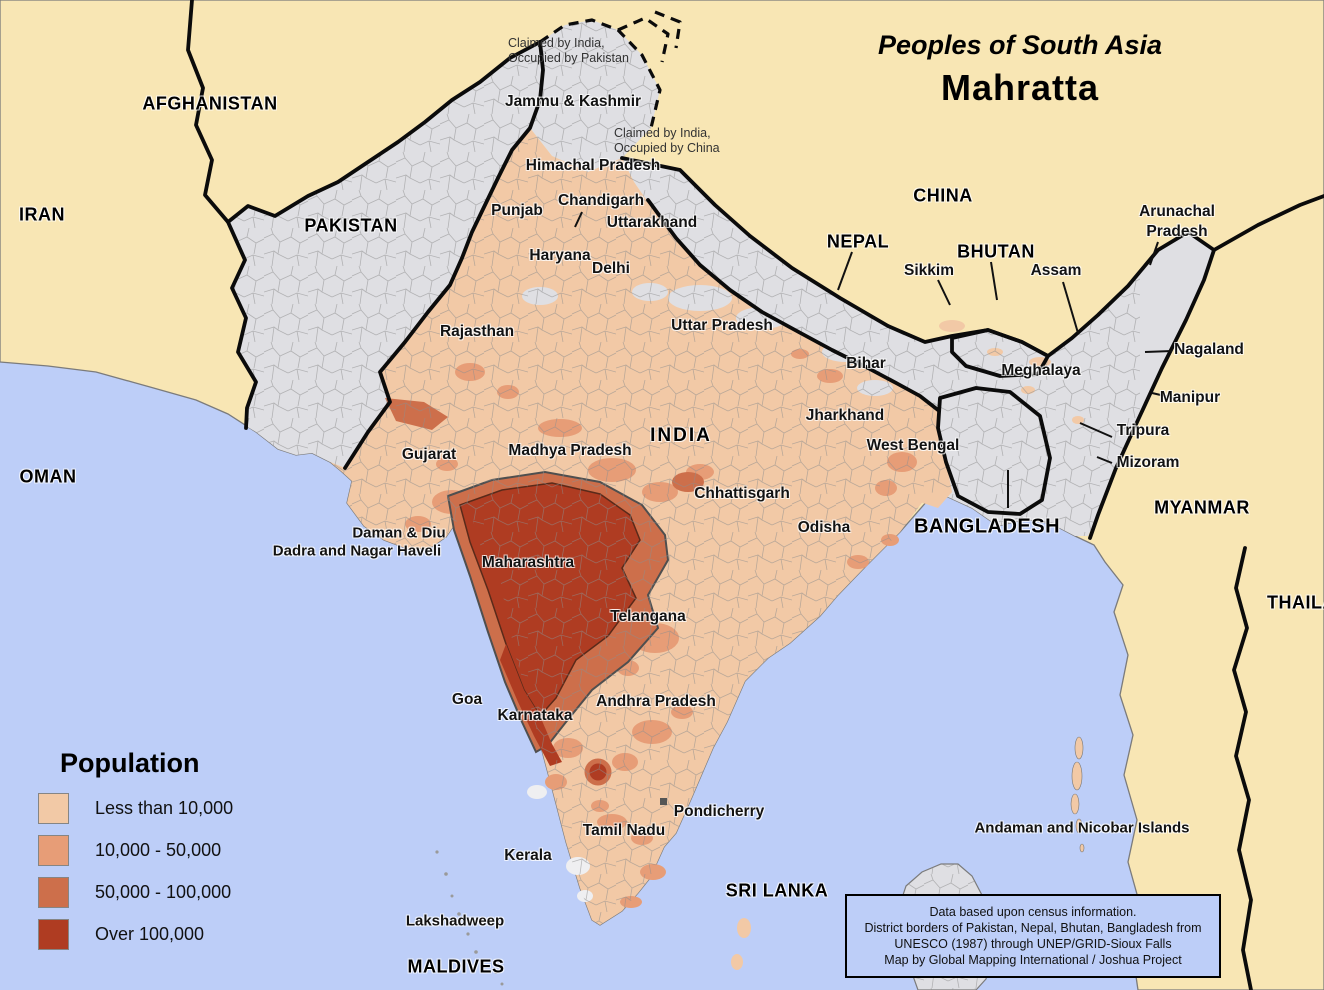 The image size is (1324, 990). Describe the element at coordinates (48, 476) in the screenshot. I see `label-oman: OMAN` at that location.